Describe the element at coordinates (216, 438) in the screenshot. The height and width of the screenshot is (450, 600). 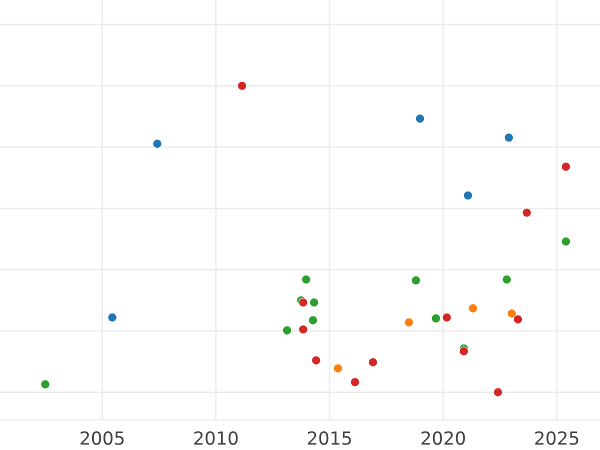
I see `x-tick-label: 2010` at that location.